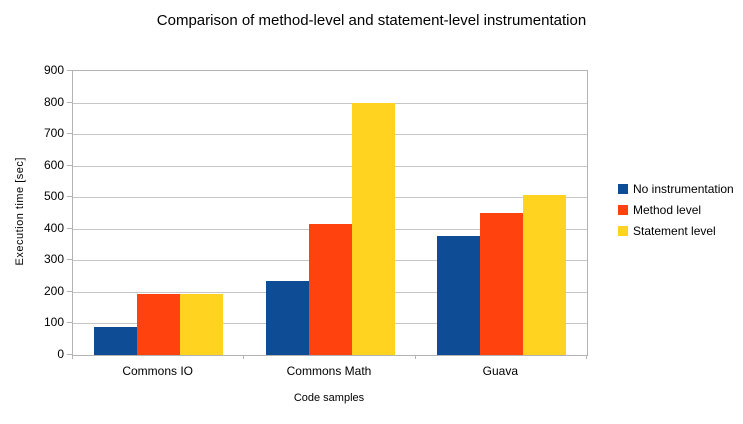  I want to click on y-tick-label: 500, so click(53, 196).